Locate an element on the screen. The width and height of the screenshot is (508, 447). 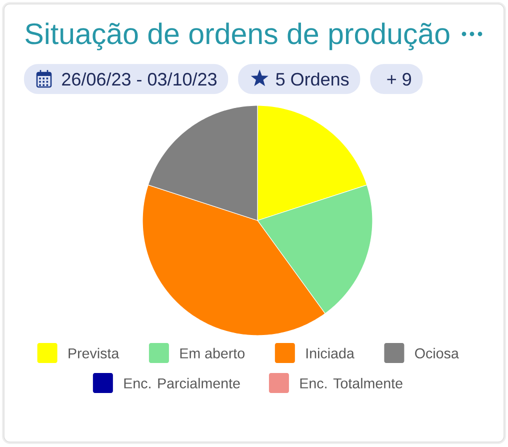
legend-label: Enc. Parcialmente is located at coordinates (182, 383).